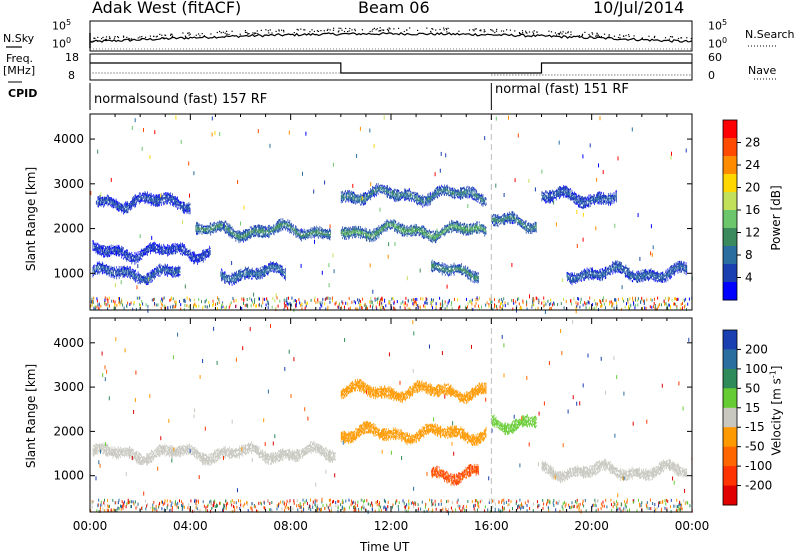 The image size is (800, 554). I want to click on cpid-segment-label-1: normalsound (fast) 157 RF, so click(181, 99).